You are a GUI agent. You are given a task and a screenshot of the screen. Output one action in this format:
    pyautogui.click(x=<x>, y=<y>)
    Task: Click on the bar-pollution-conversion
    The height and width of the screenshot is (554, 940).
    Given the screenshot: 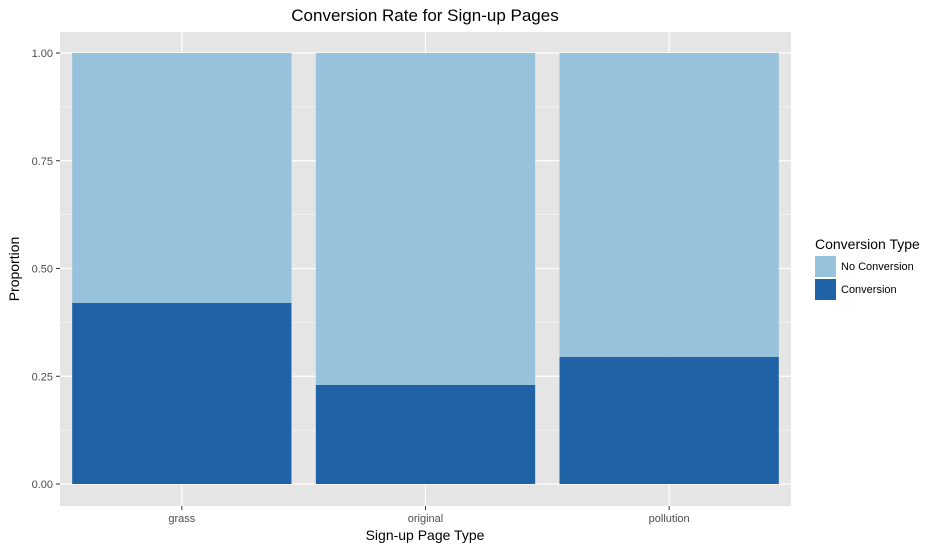 What is the action you would take?
    pyautogui.click(x=669, y=420)
    